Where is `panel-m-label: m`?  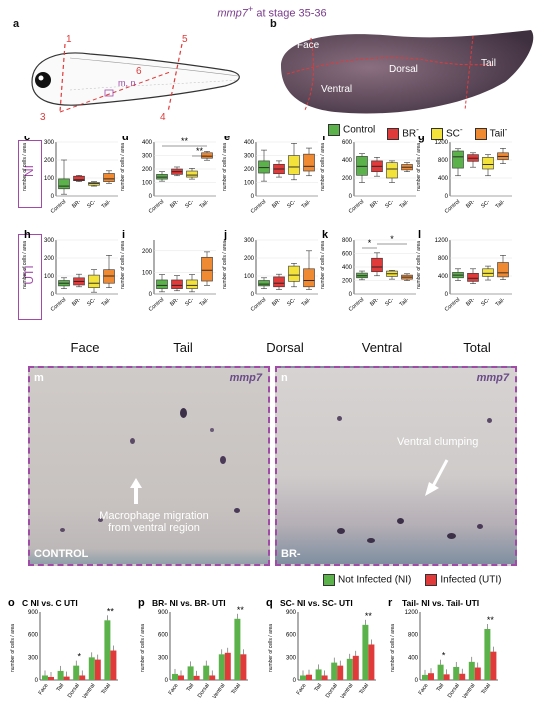
panel-m-label: m is located at coordinates (39, 378).